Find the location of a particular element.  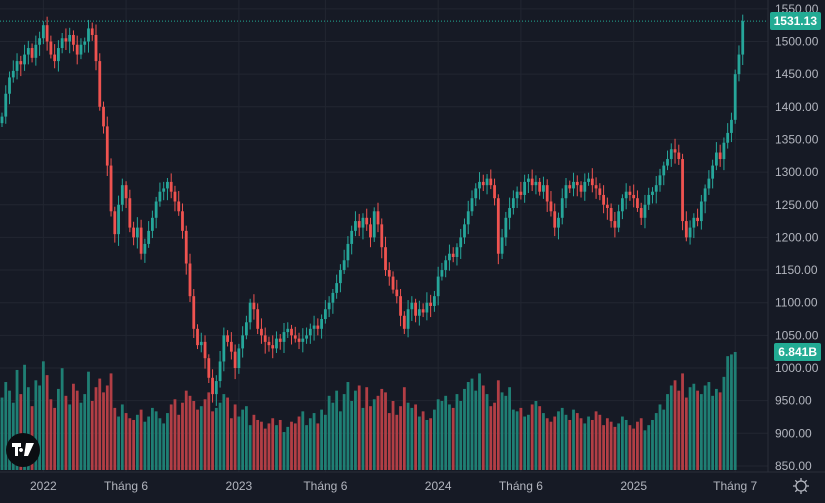

time-tick-label: Tháng 6 is located at coordinates (521, 486).